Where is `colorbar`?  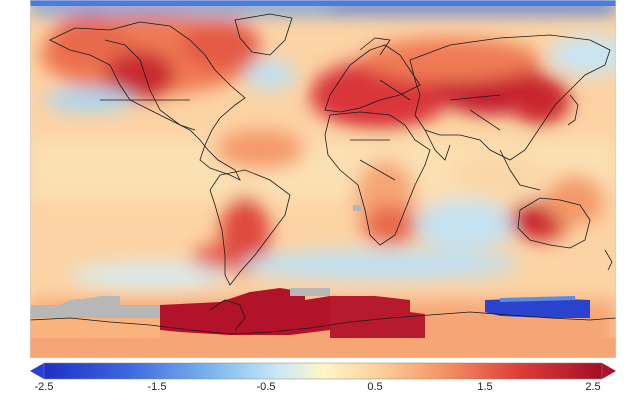
colorbar is located at coordinates (323, 371).